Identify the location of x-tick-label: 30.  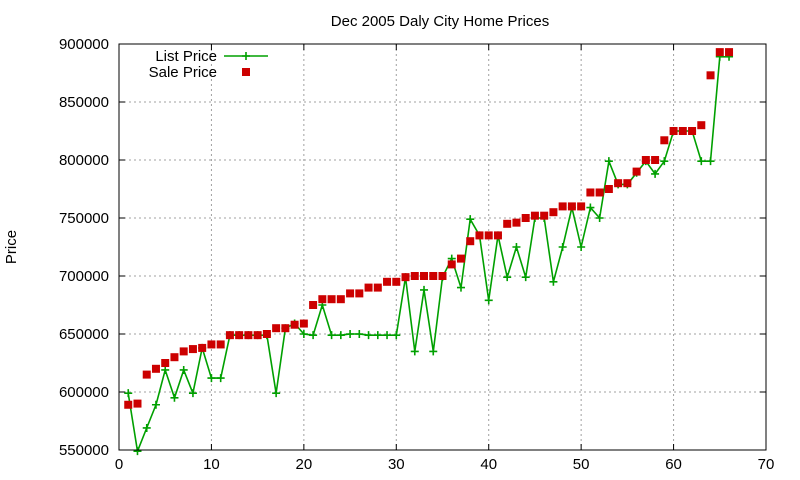
(396, 464).